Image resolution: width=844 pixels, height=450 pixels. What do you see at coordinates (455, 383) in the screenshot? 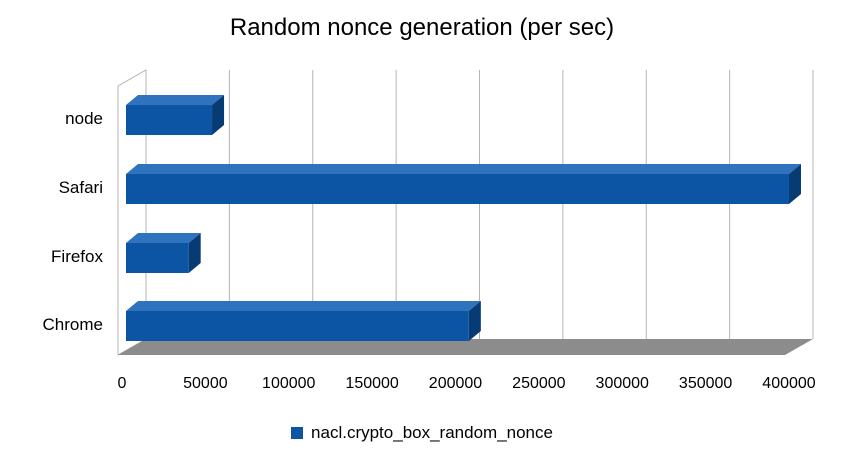
I see `x-tick-label: 200000` at bounding box center [455, 383].